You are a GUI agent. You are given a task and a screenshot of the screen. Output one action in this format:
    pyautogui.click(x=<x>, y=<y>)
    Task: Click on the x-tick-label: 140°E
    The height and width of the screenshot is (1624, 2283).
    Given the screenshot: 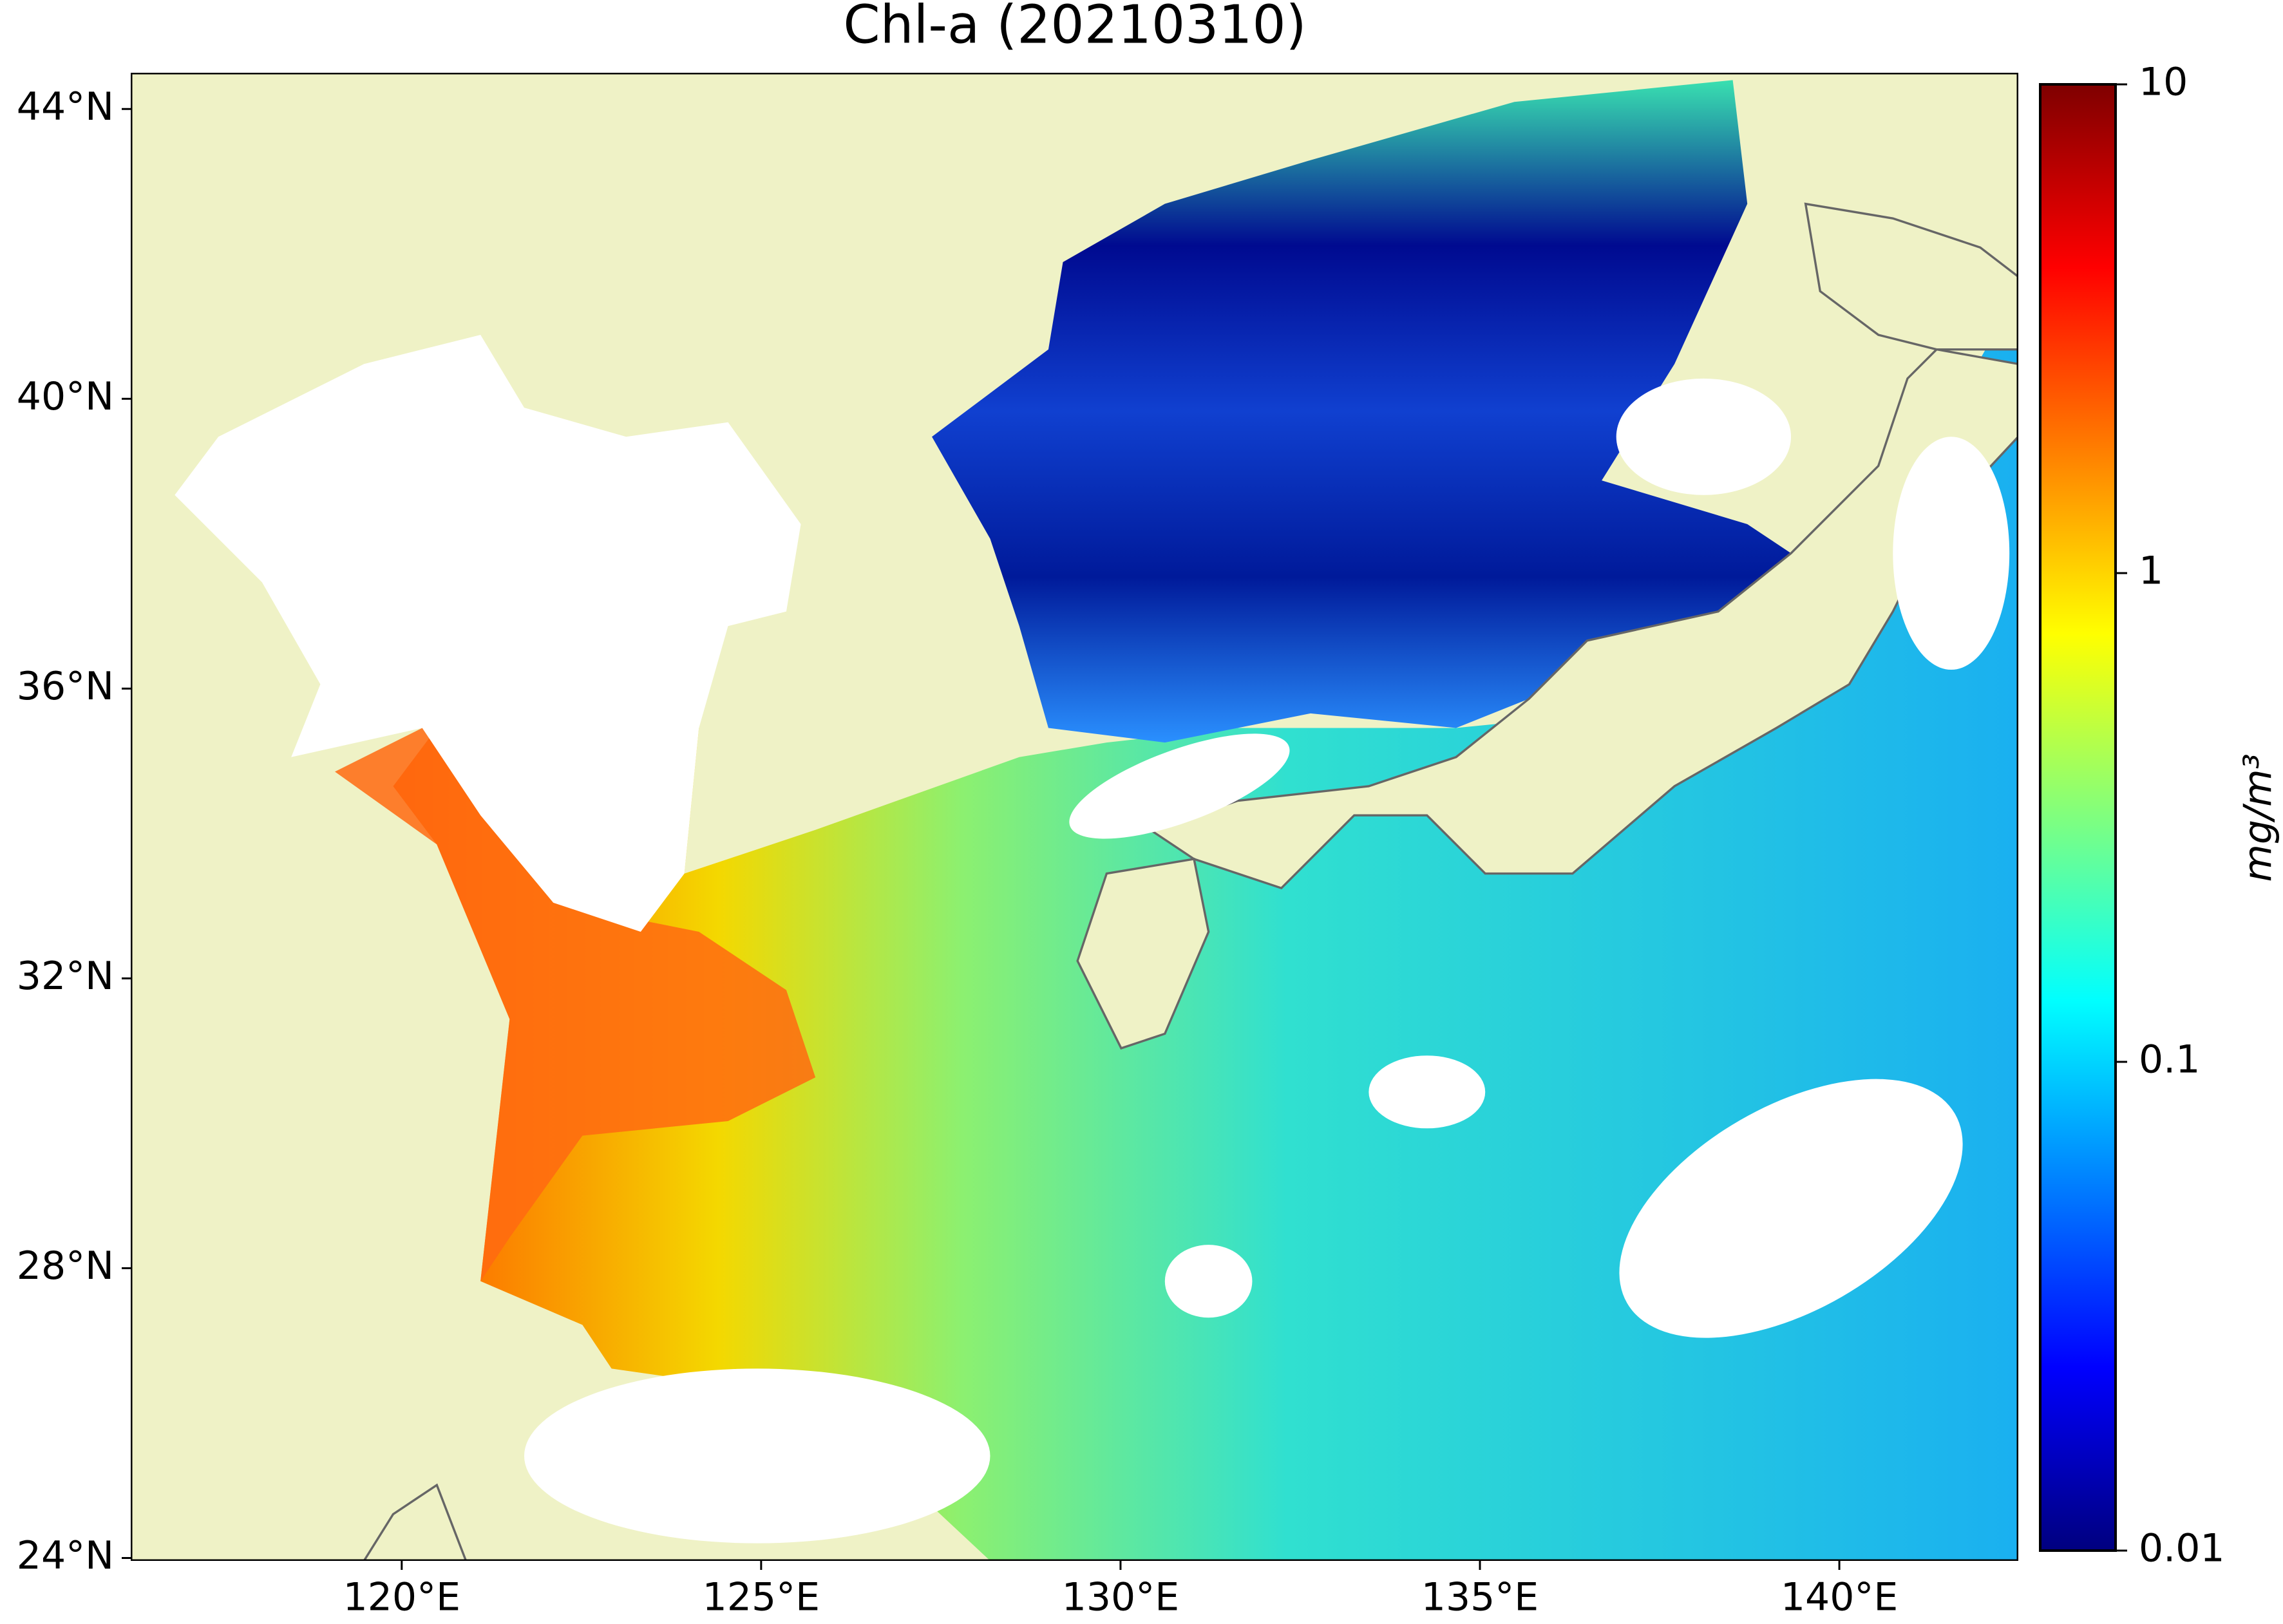 What is the action you would take?
    pyautogui.click(x=1839, y=1598)
    